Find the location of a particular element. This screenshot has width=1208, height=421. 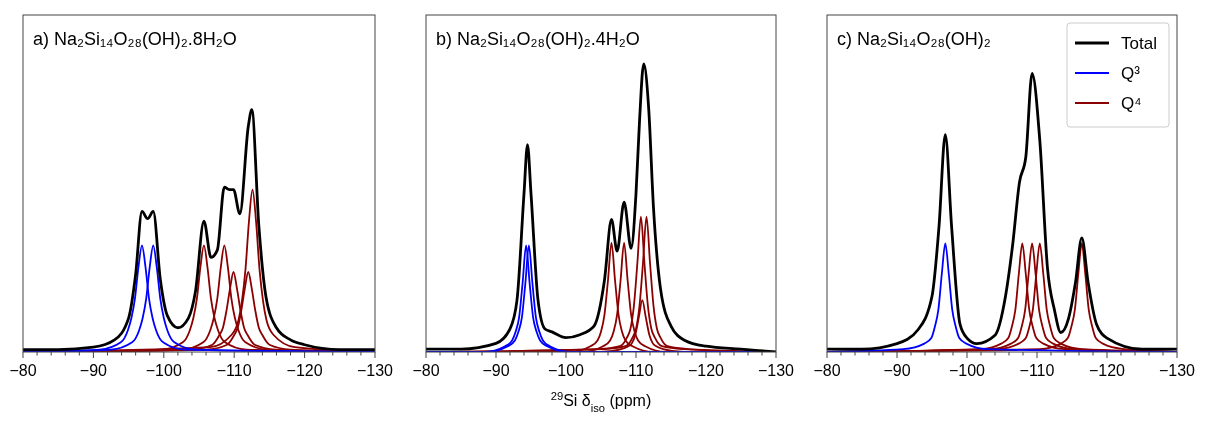

chart-title: c) Na₂Si₁₄O₂₈(OH)₂ is located at coordinates (914, 39).